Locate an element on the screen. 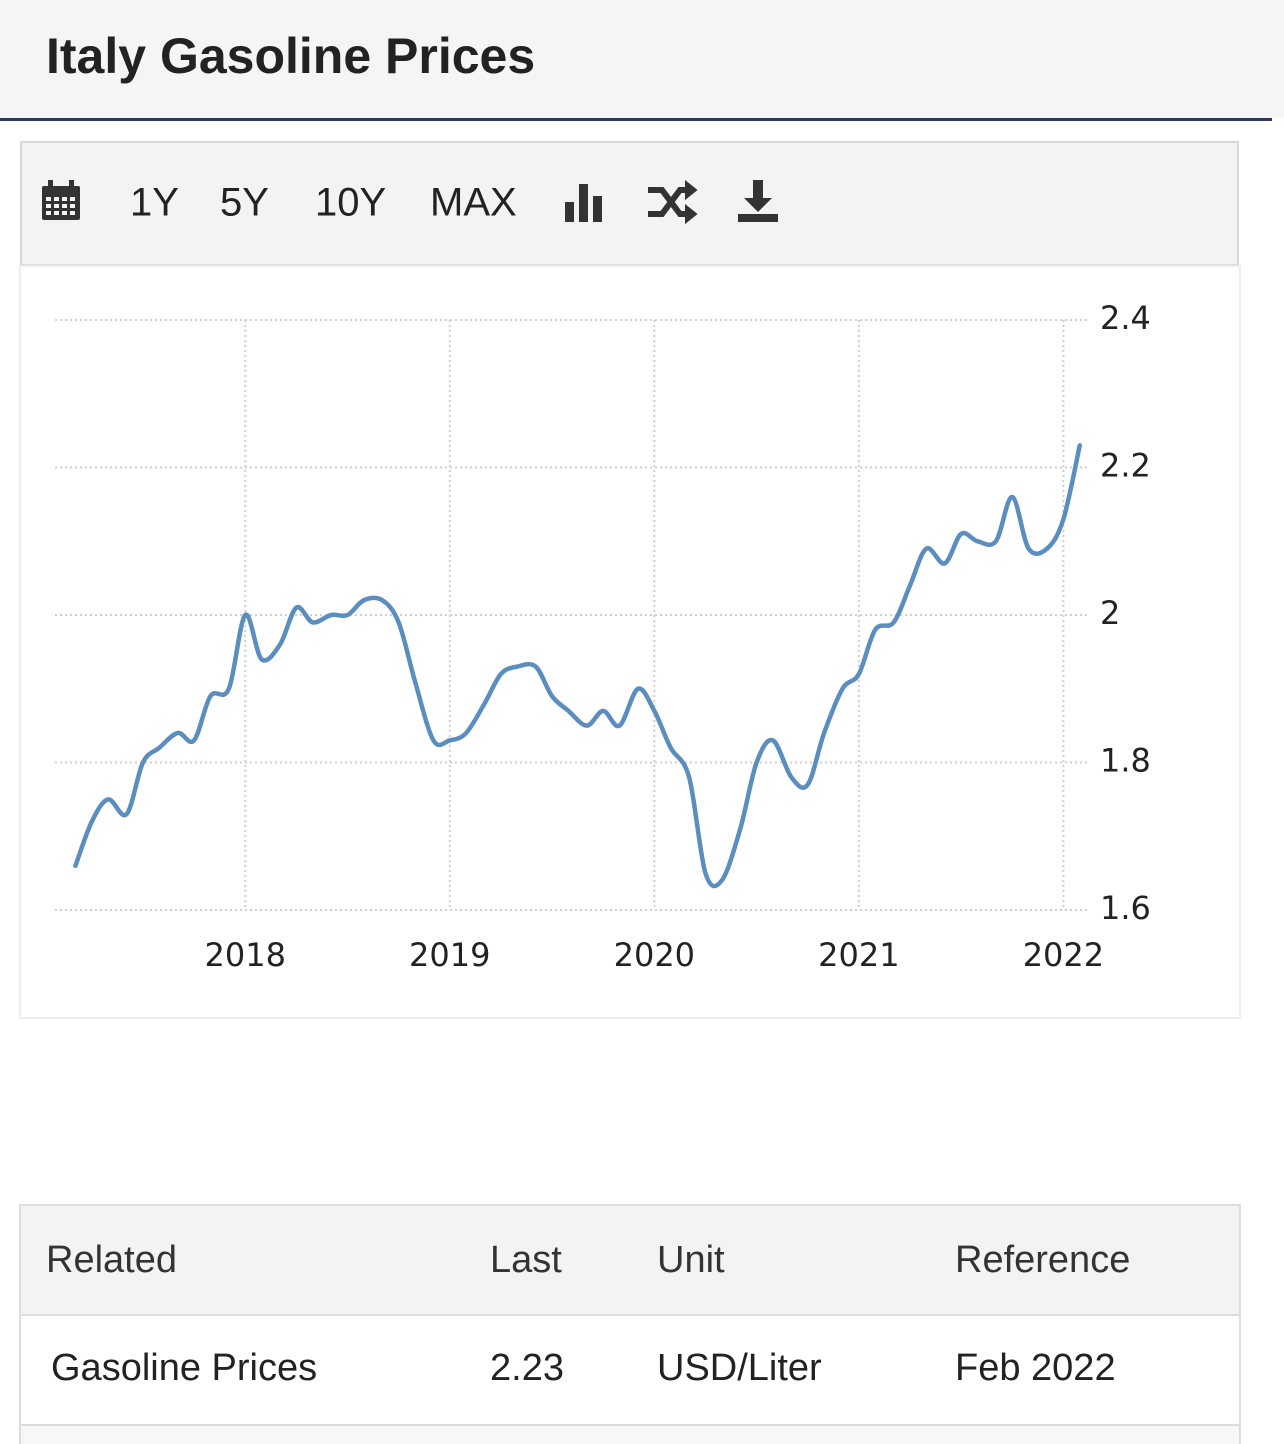  calendar-button is located at coordinates (61, 200).